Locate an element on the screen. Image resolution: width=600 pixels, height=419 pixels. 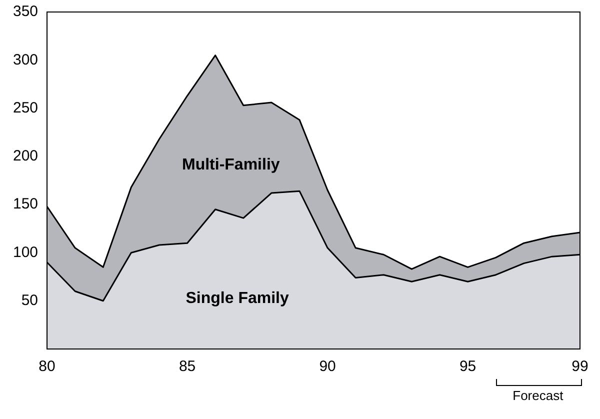
x-tick-label: 99 is located at coordinates (580, 367).